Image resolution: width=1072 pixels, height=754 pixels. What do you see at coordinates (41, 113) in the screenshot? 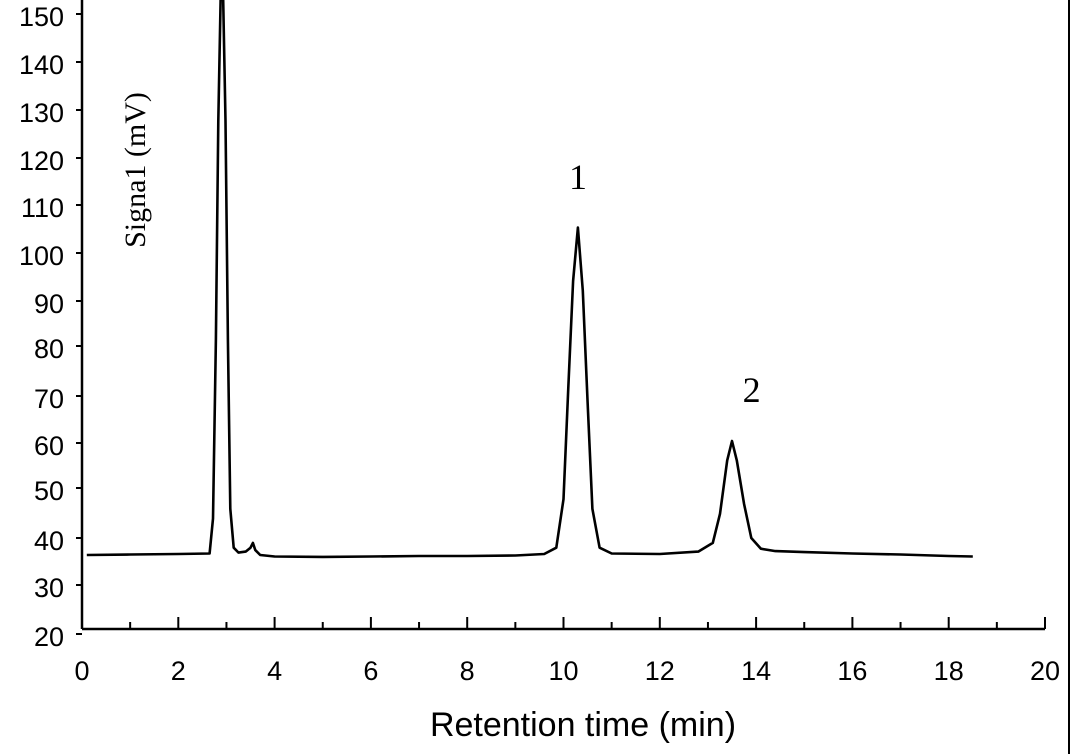
I see `y-tick-label: 130` at bounding box center [41, 113].